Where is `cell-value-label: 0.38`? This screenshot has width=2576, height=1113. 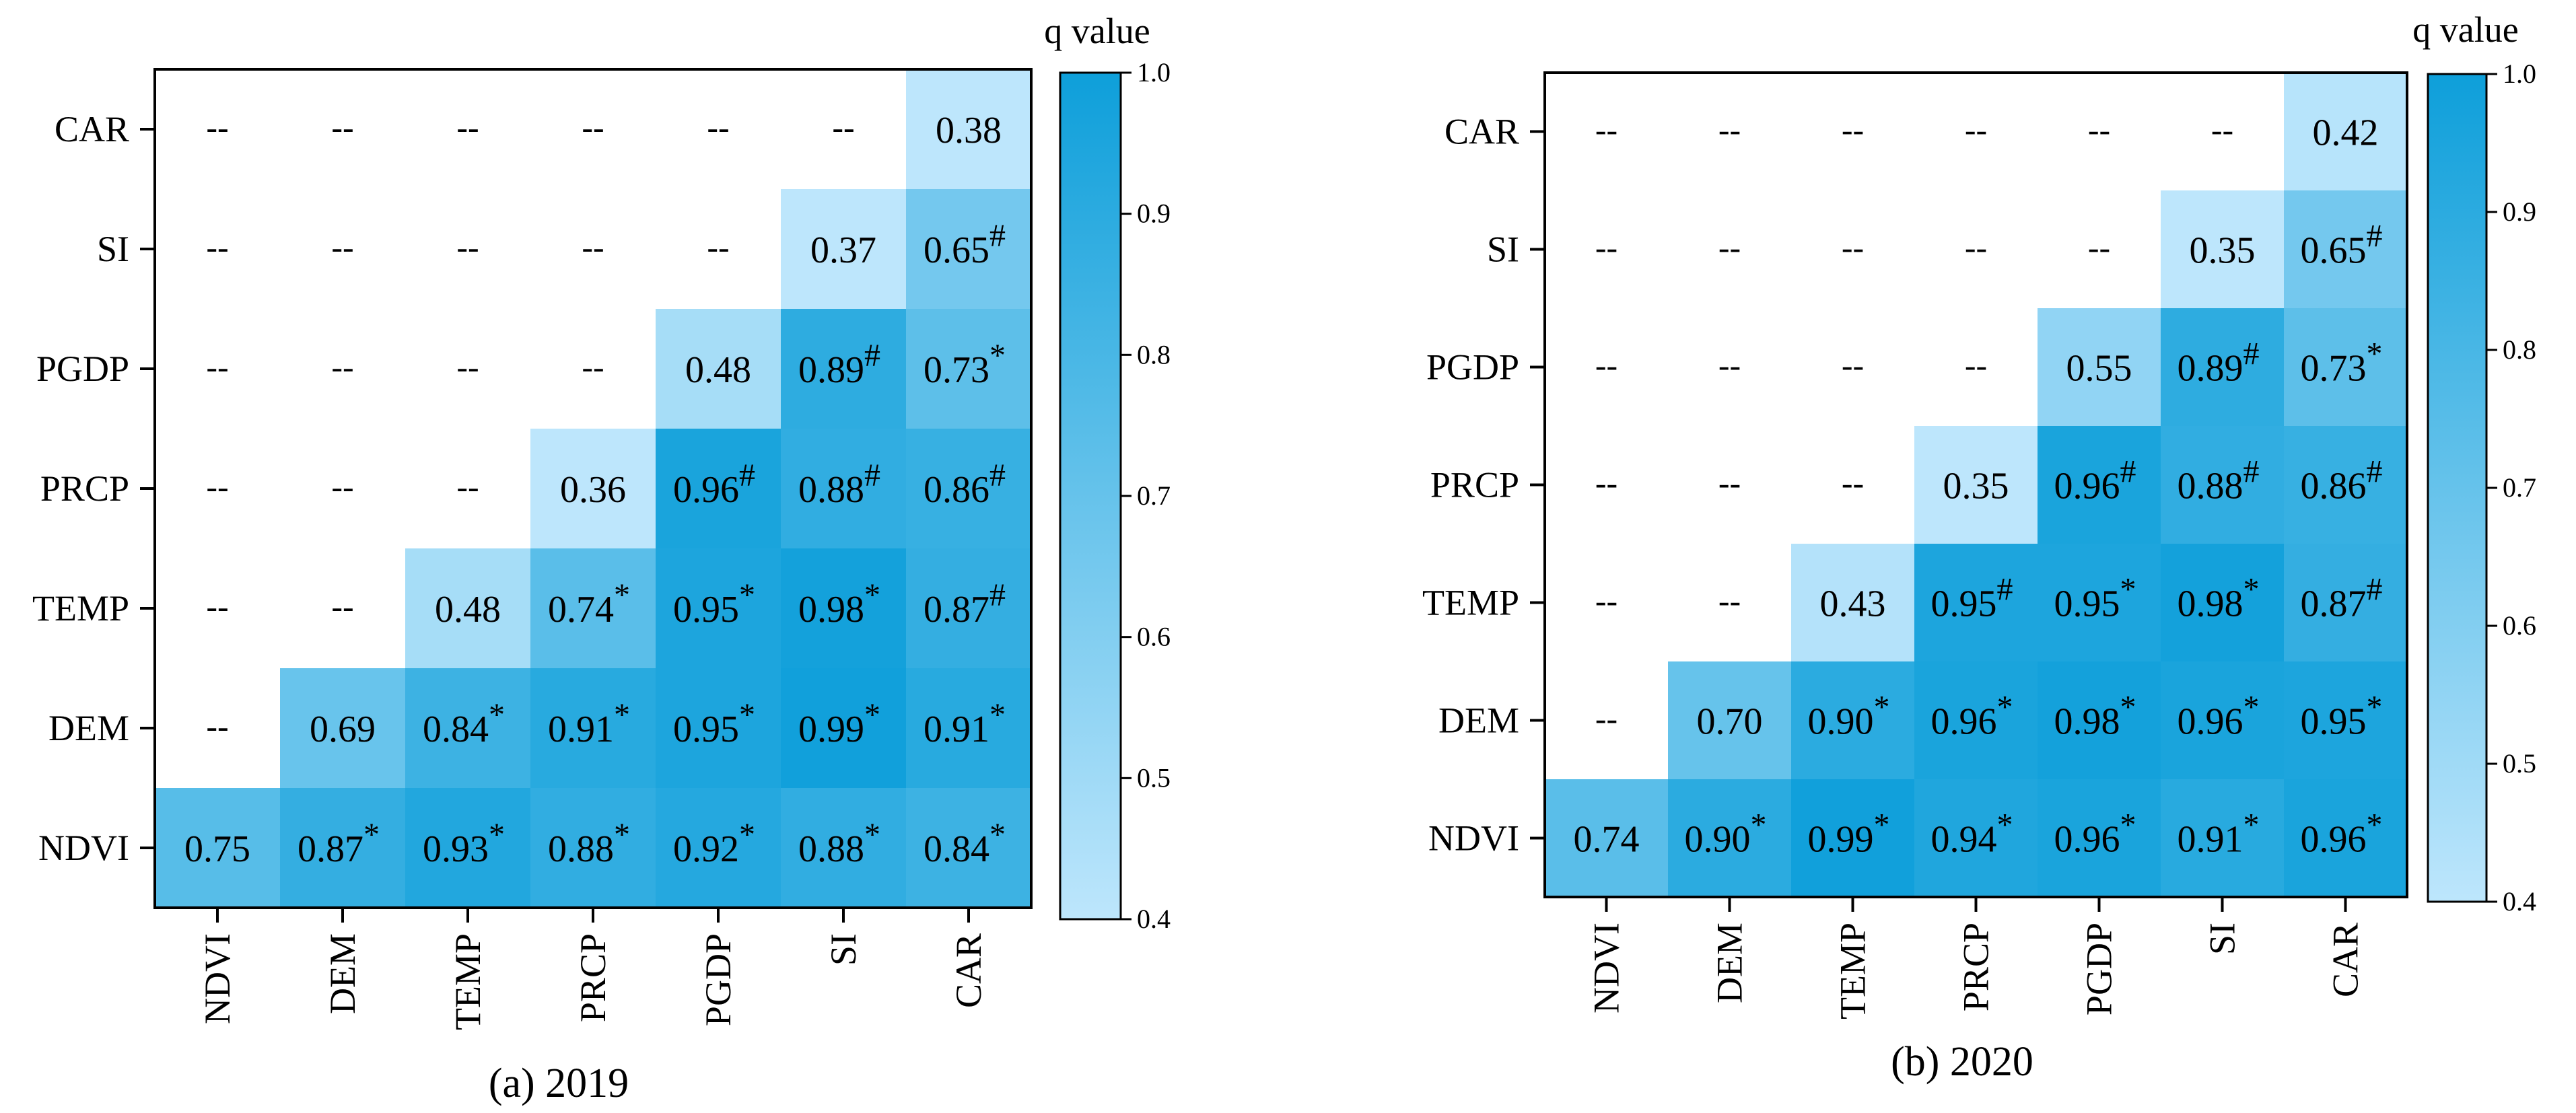 cell-value-label: 0.38 is located at coordinates (969, 130).